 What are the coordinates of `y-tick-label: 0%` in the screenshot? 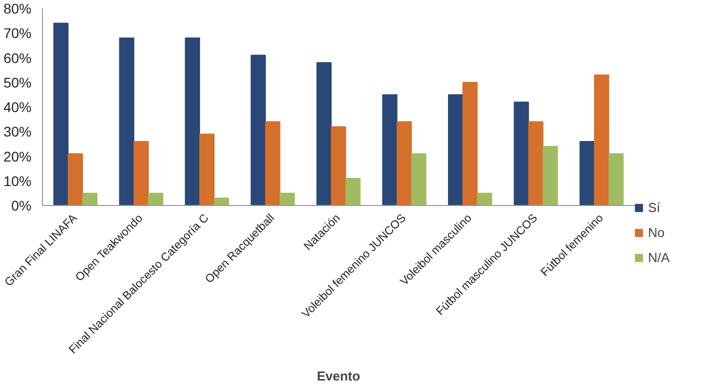 It's located at (21, 206).